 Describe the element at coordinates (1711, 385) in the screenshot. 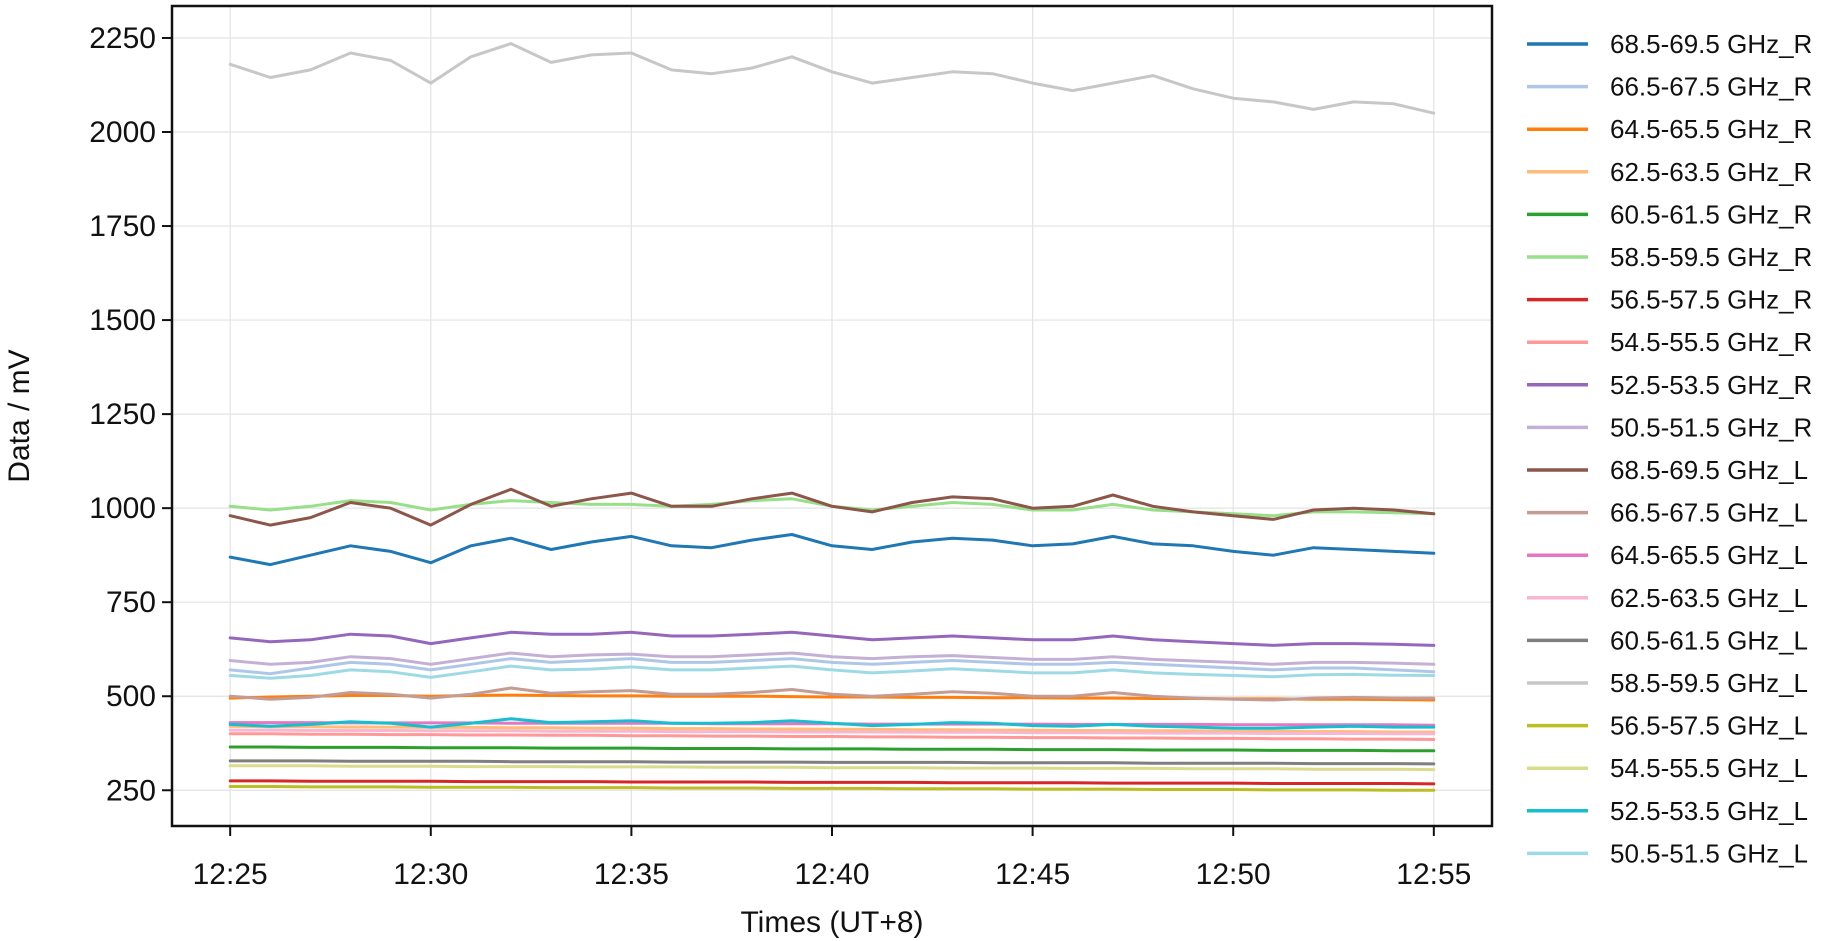

I see `legend-entry-label: 52.5-53.5 GHz_R` at that location.